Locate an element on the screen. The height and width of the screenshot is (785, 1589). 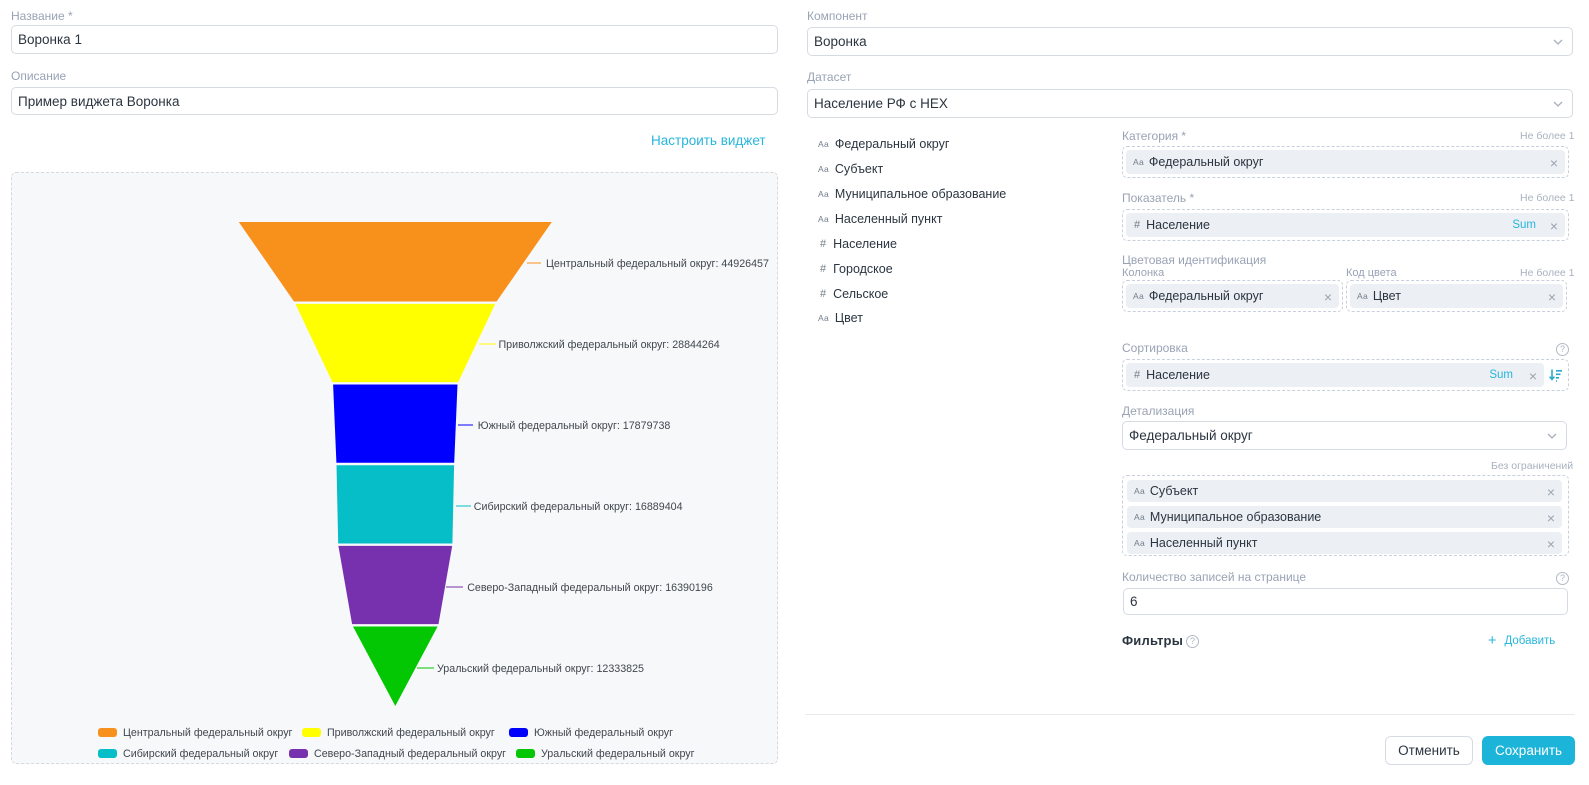
svg-text:Южный федеральный округ: 17879: Южный федеральный округ: 17879738 is located at coordinates (574, 426).